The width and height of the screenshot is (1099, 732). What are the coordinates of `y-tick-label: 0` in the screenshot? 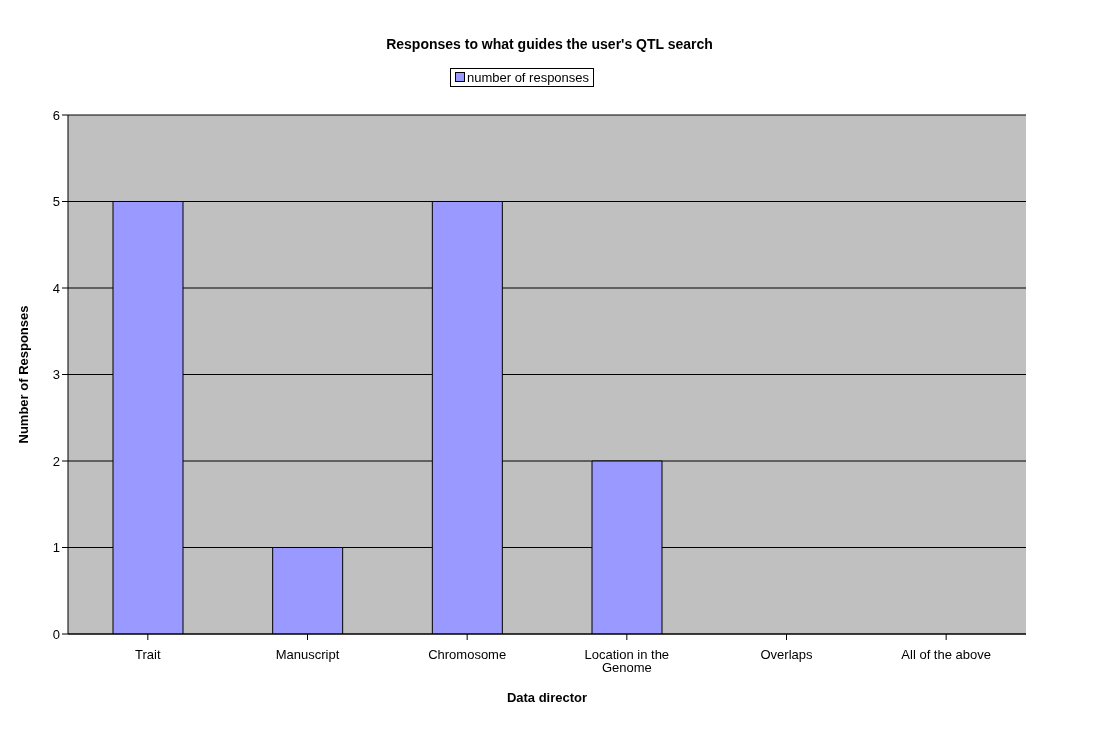 It's located at (56, 634).